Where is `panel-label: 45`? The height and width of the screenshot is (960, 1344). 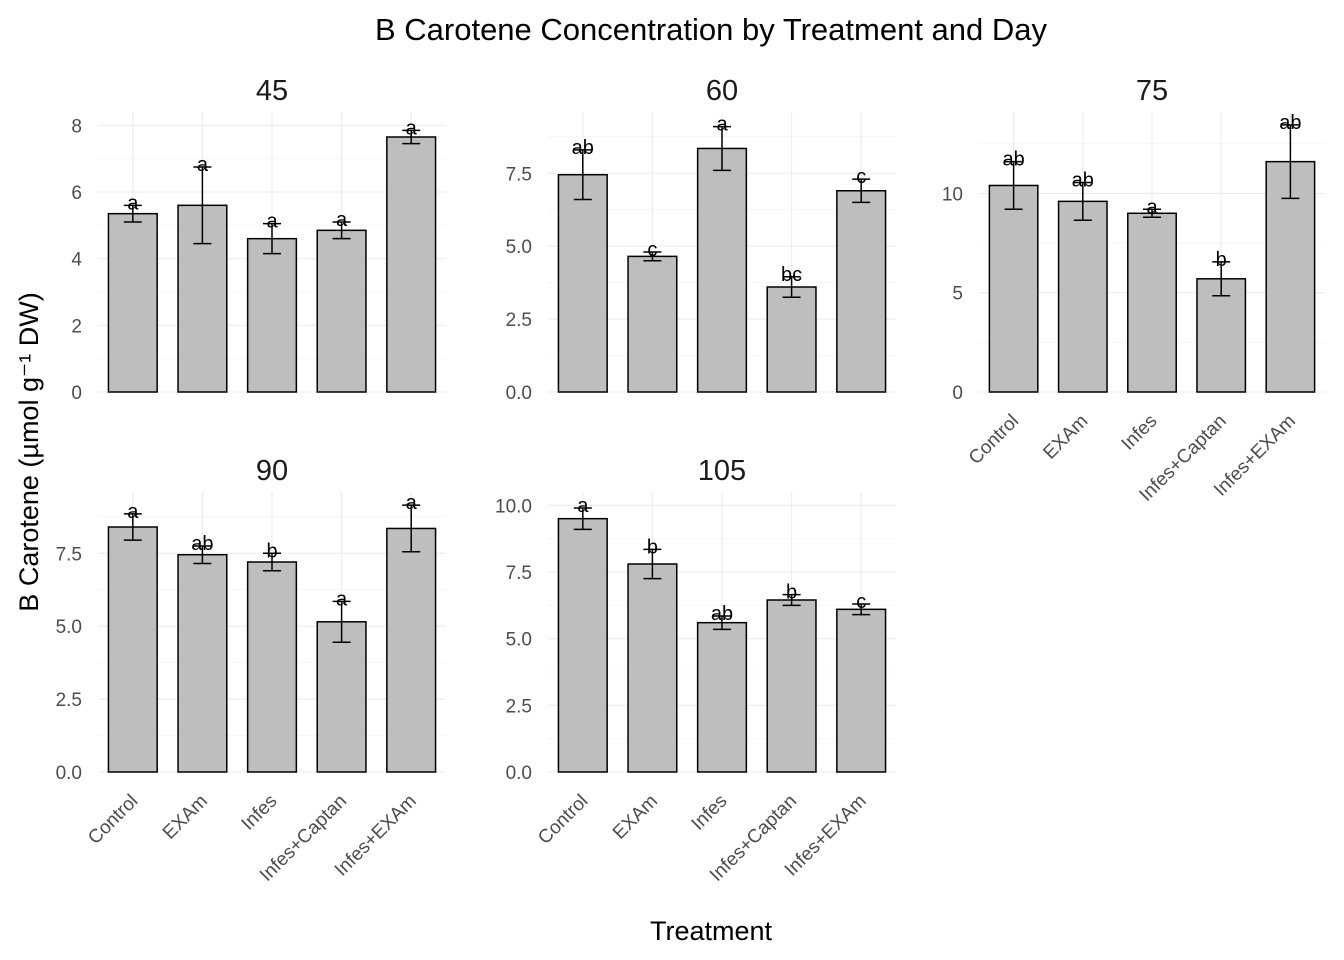 panel-label: 45 is located at coordinates (272, 91).